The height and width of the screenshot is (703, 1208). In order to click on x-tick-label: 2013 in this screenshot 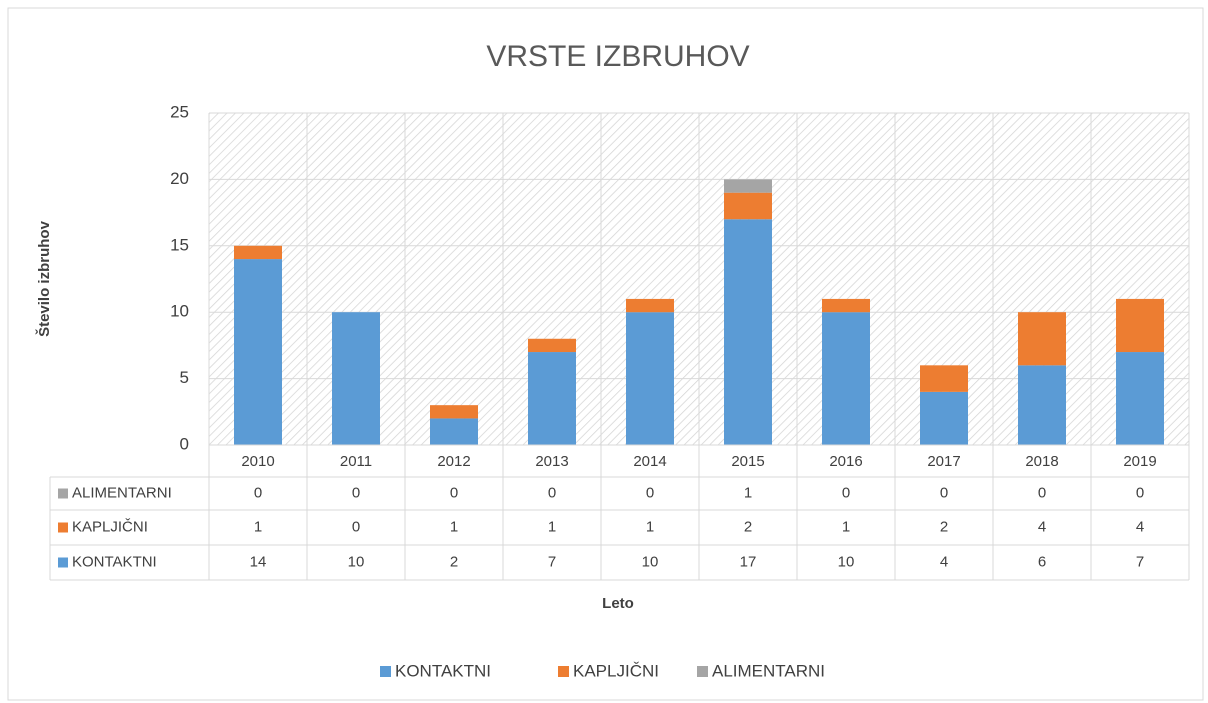, I will do `click(551, 461)`.